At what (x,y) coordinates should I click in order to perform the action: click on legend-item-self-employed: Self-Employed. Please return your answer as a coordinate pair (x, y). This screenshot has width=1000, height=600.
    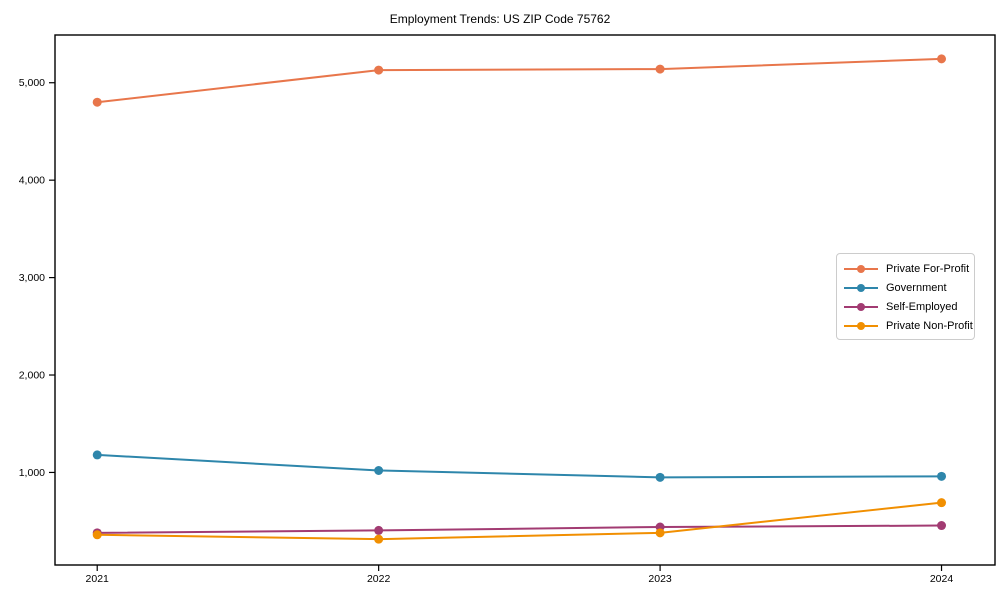
    Looking at the image, I should click on (906, 306).